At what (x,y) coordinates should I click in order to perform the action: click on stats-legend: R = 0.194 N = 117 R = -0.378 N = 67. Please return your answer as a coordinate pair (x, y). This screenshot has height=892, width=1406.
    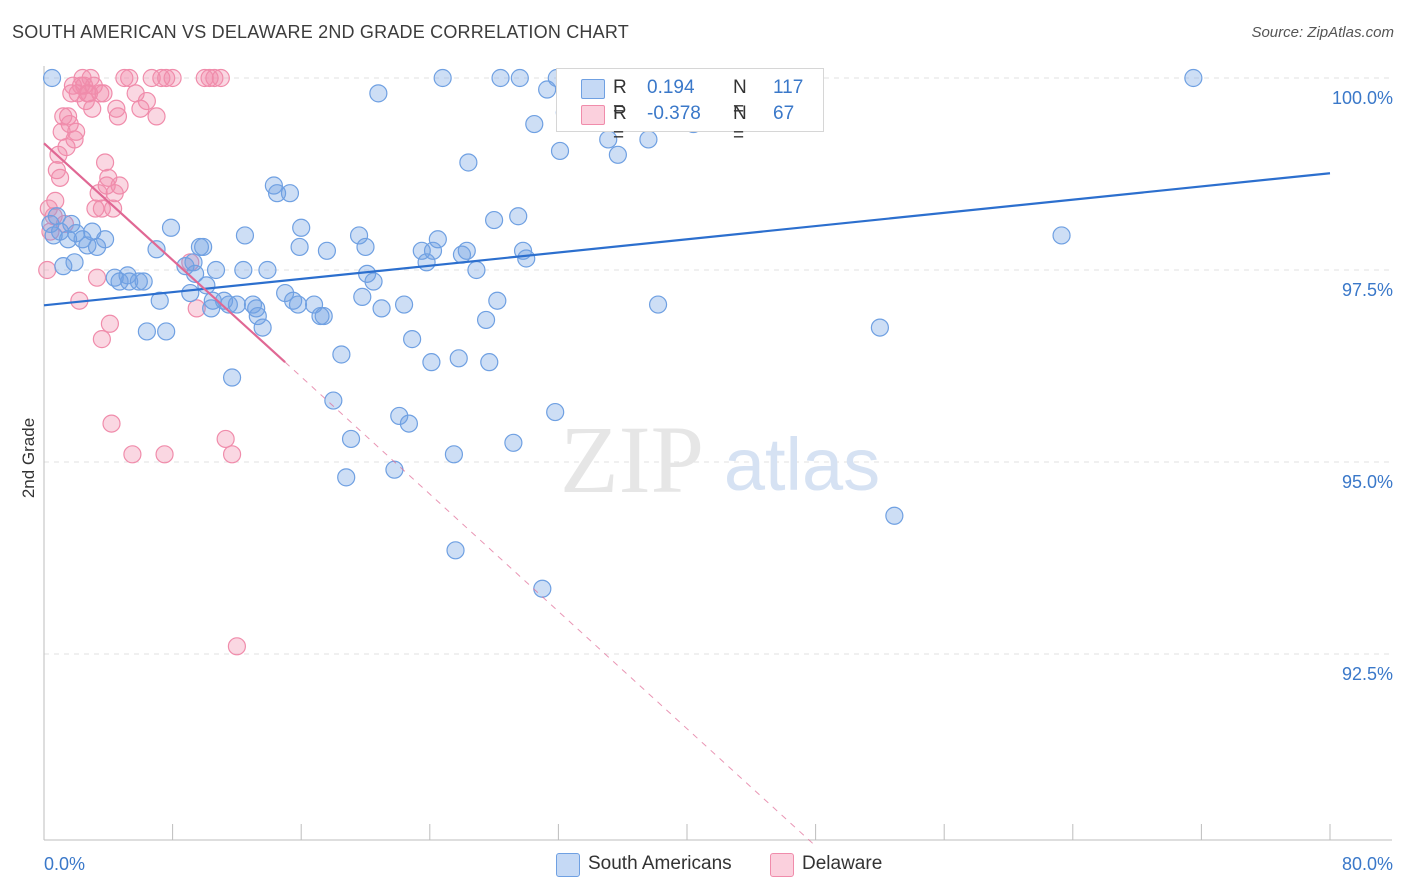
    Looking at the image, I should click on (690, 107).